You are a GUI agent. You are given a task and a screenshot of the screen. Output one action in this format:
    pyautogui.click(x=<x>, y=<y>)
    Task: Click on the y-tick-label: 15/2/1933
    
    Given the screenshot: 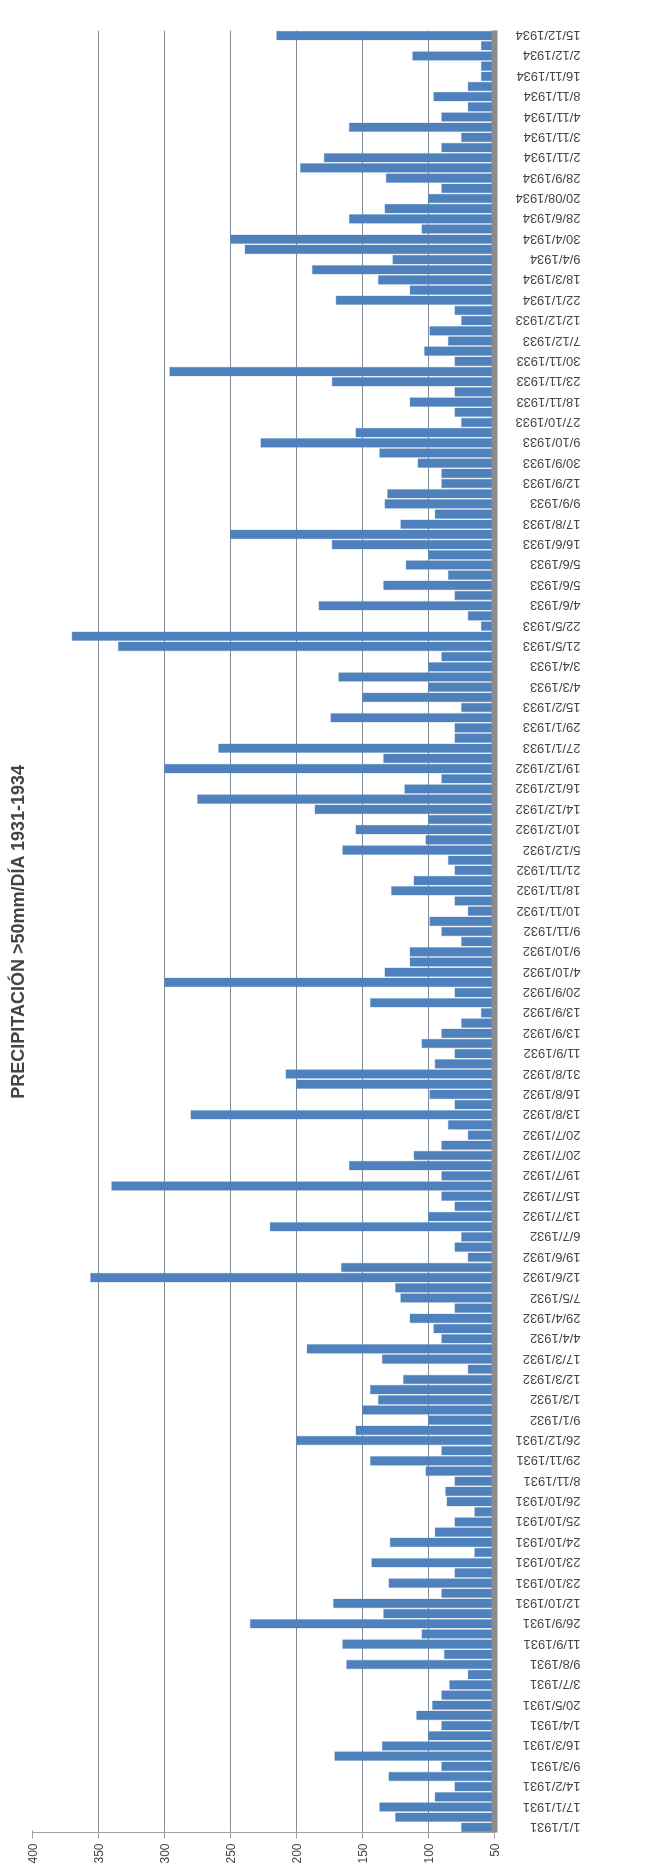 What is the action you would take?
    pyautogui.click(x=551, y=708)
    